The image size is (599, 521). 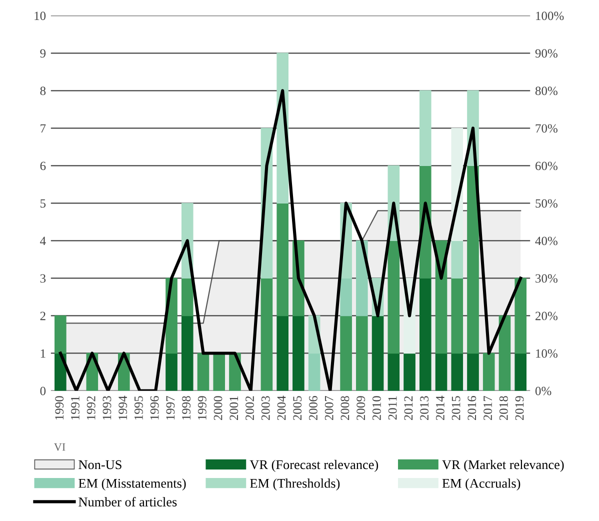 What do you see at coordinates (376, 408) in the screenshot?
I see `x-tick-label: 2010` at bounding box center [376, 408].